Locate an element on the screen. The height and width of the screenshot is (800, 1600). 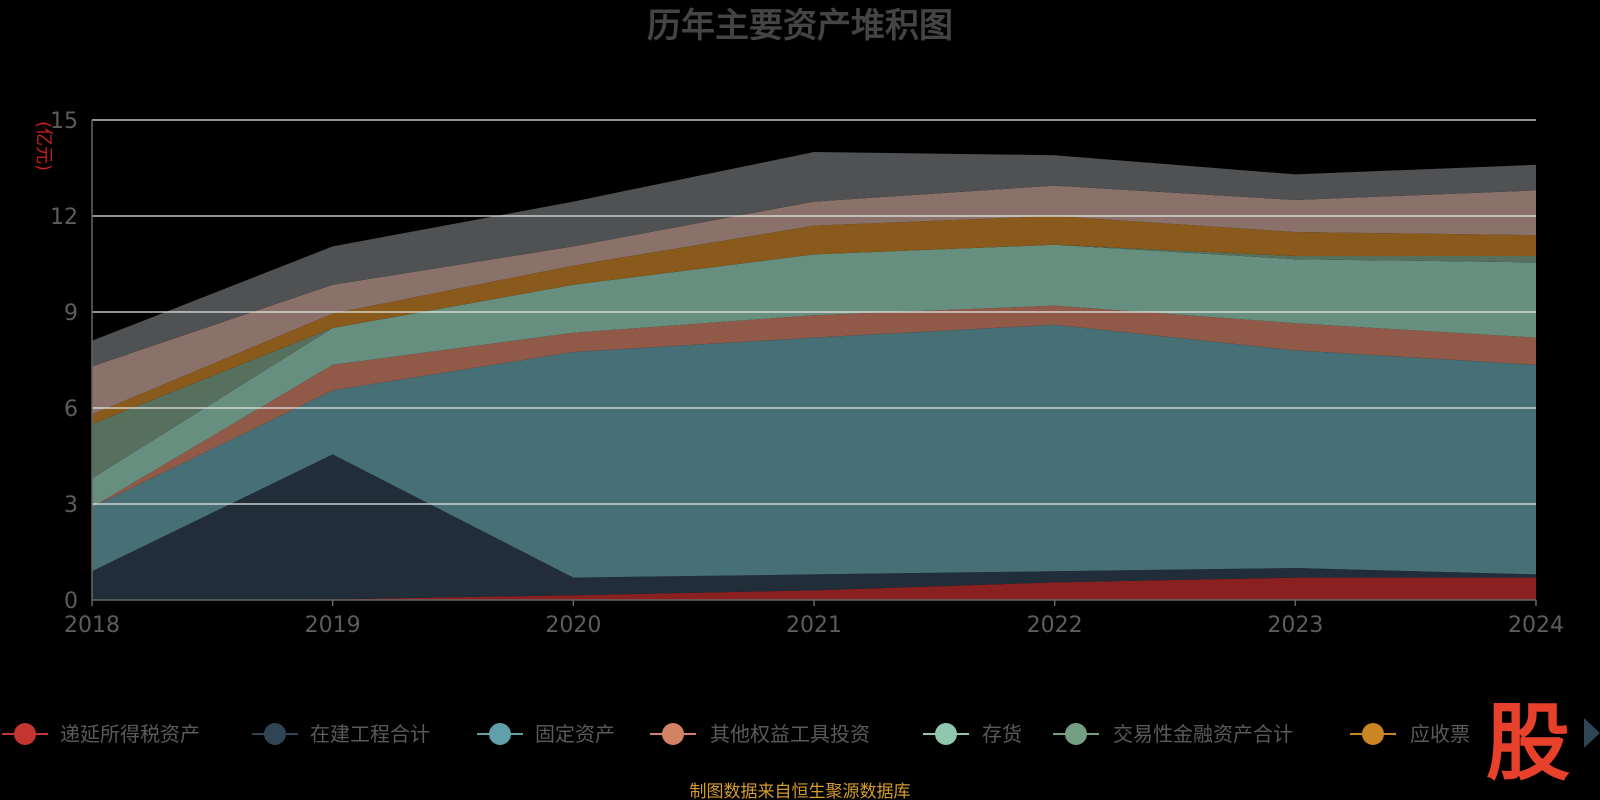
legend-item-4: 存货 is located at coordinates (972, 734).